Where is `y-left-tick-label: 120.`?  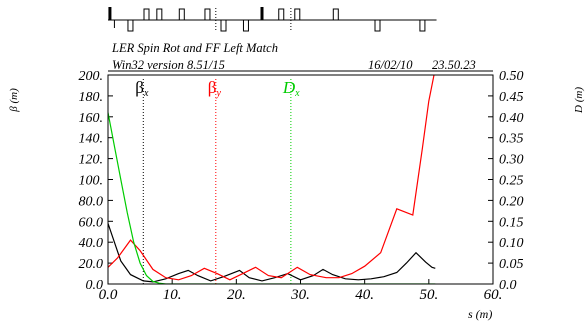 y-left-tick-label: 120. is located at coordinates (91, 160).